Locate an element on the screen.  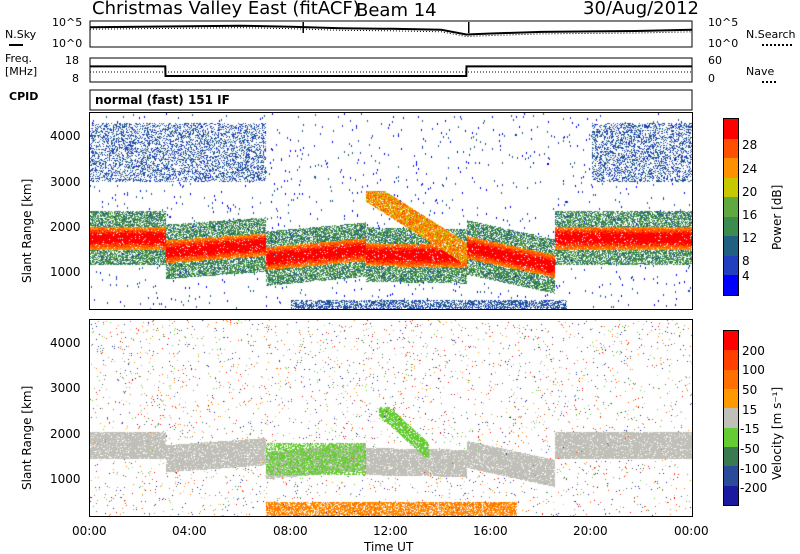
freq-series is located at coordinates (391, 71).